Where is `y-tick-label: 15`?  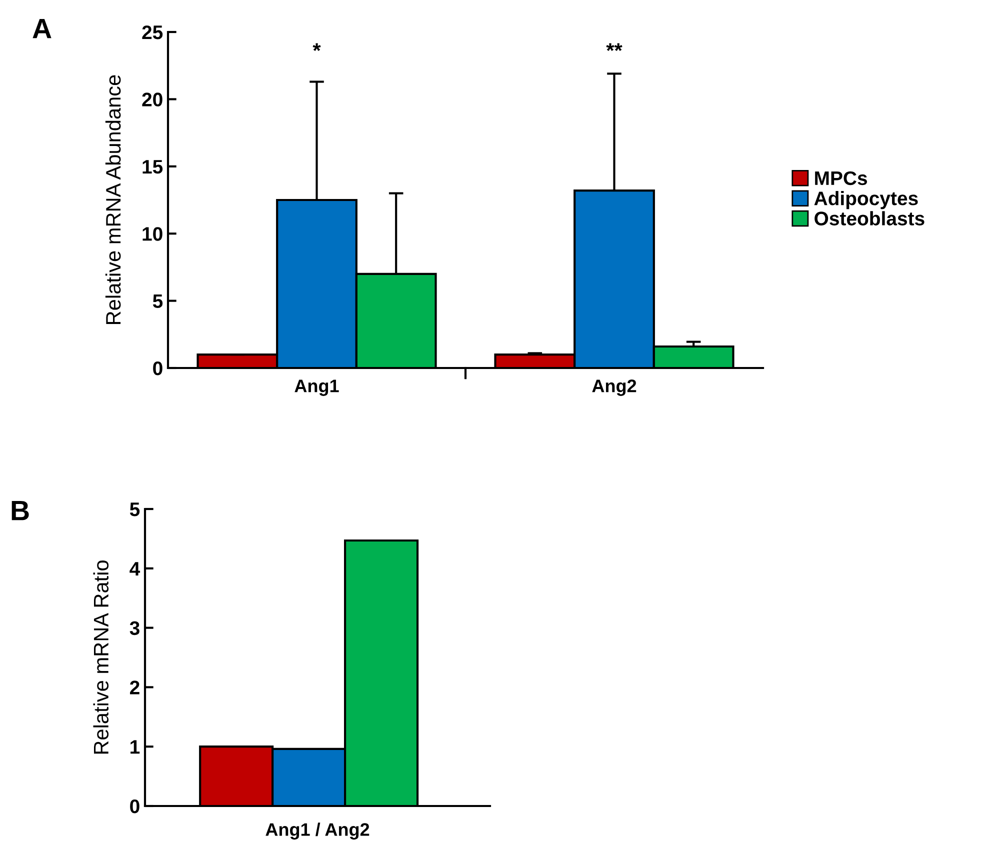 y-tick-label: 15 is located at coordinates (152, 167).